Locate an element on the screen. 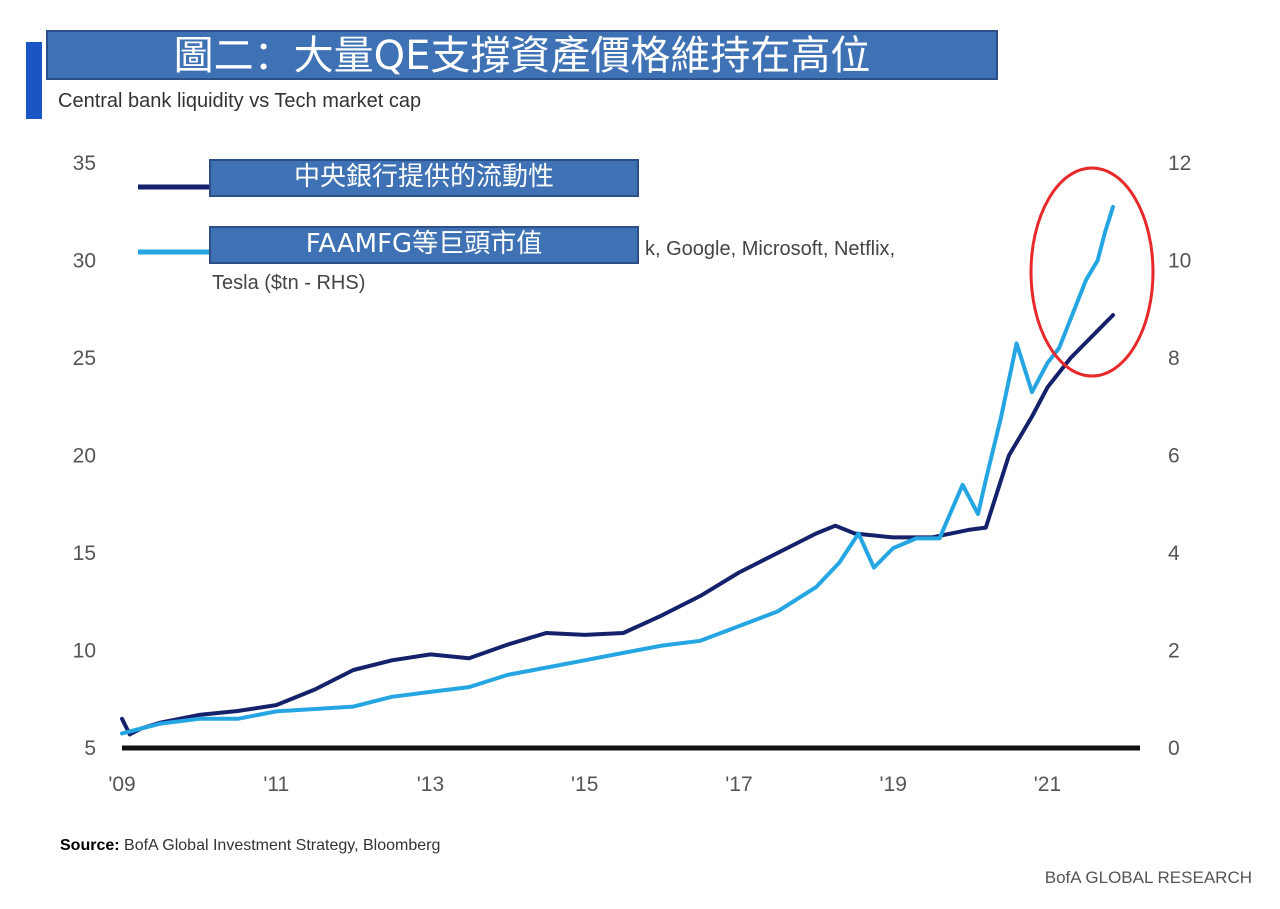 This screenshot has width=1280, height=909. x-tick-label: '17 is located at coordinates (738, 784).